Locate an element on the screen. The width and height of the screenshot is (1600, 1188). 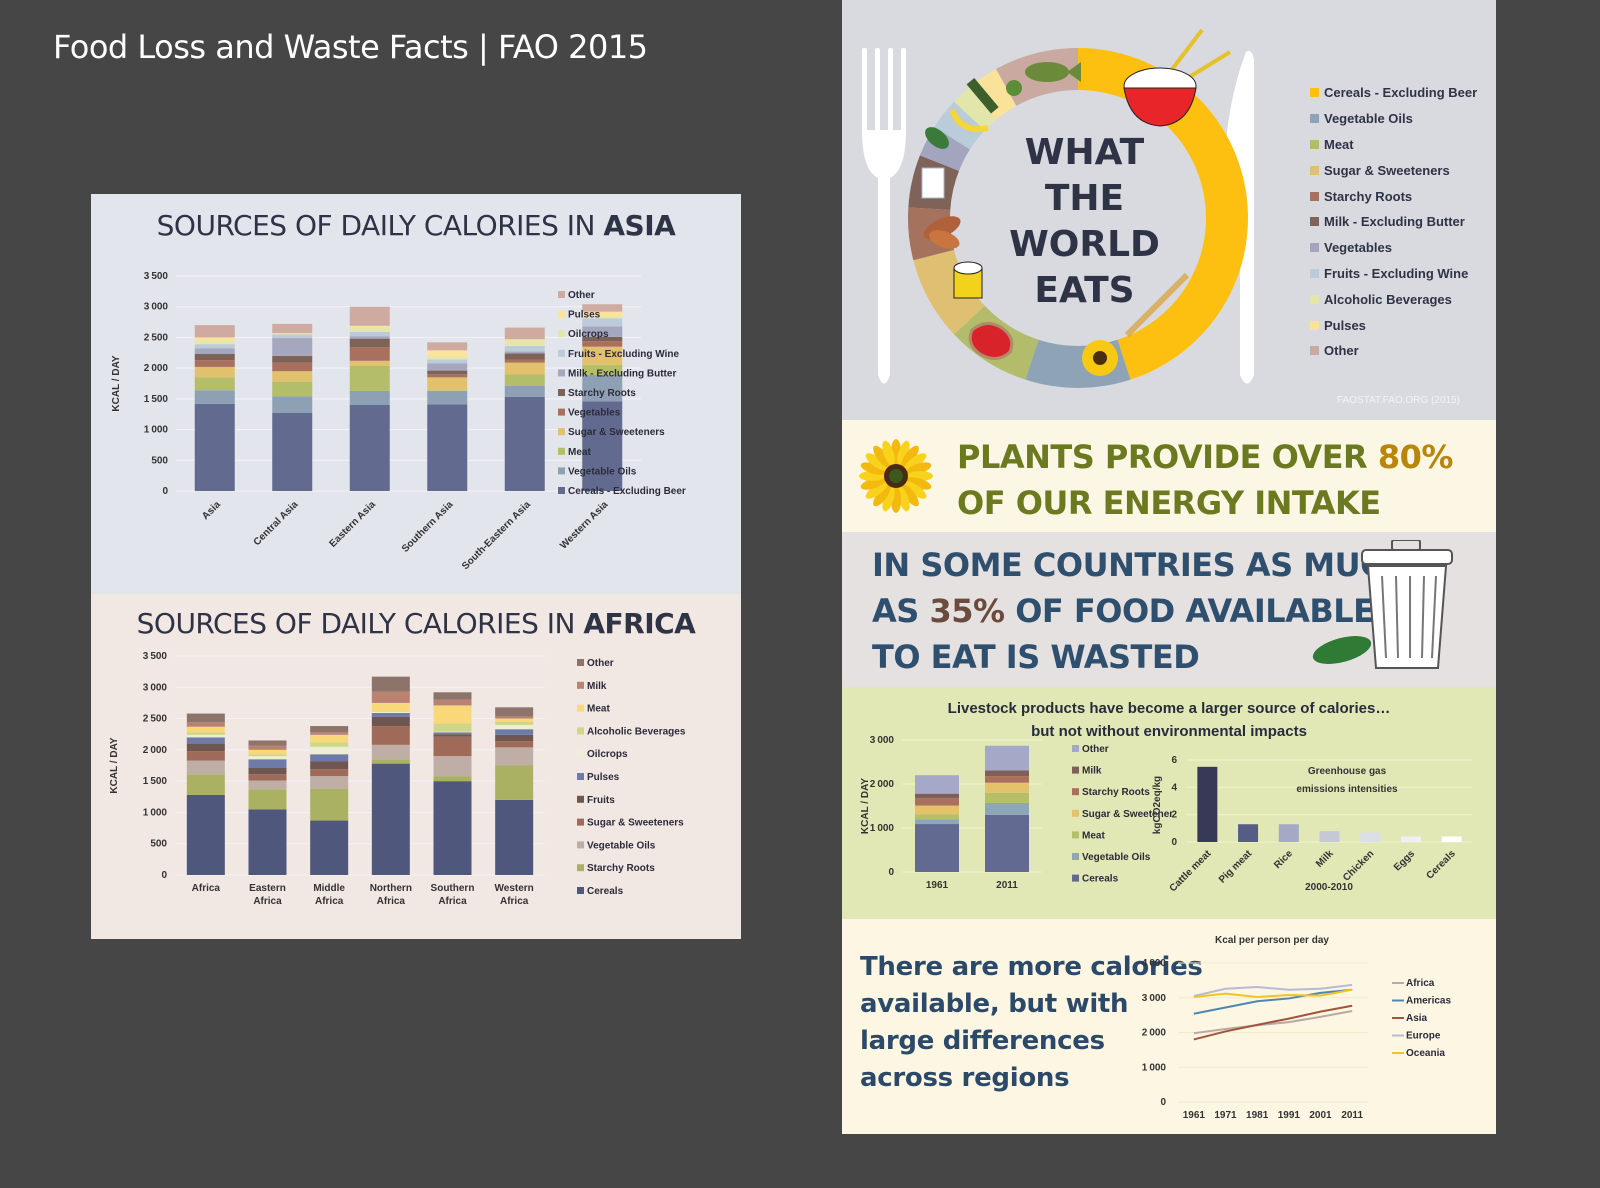
peas-icon is located at coordinates (1014, 88).